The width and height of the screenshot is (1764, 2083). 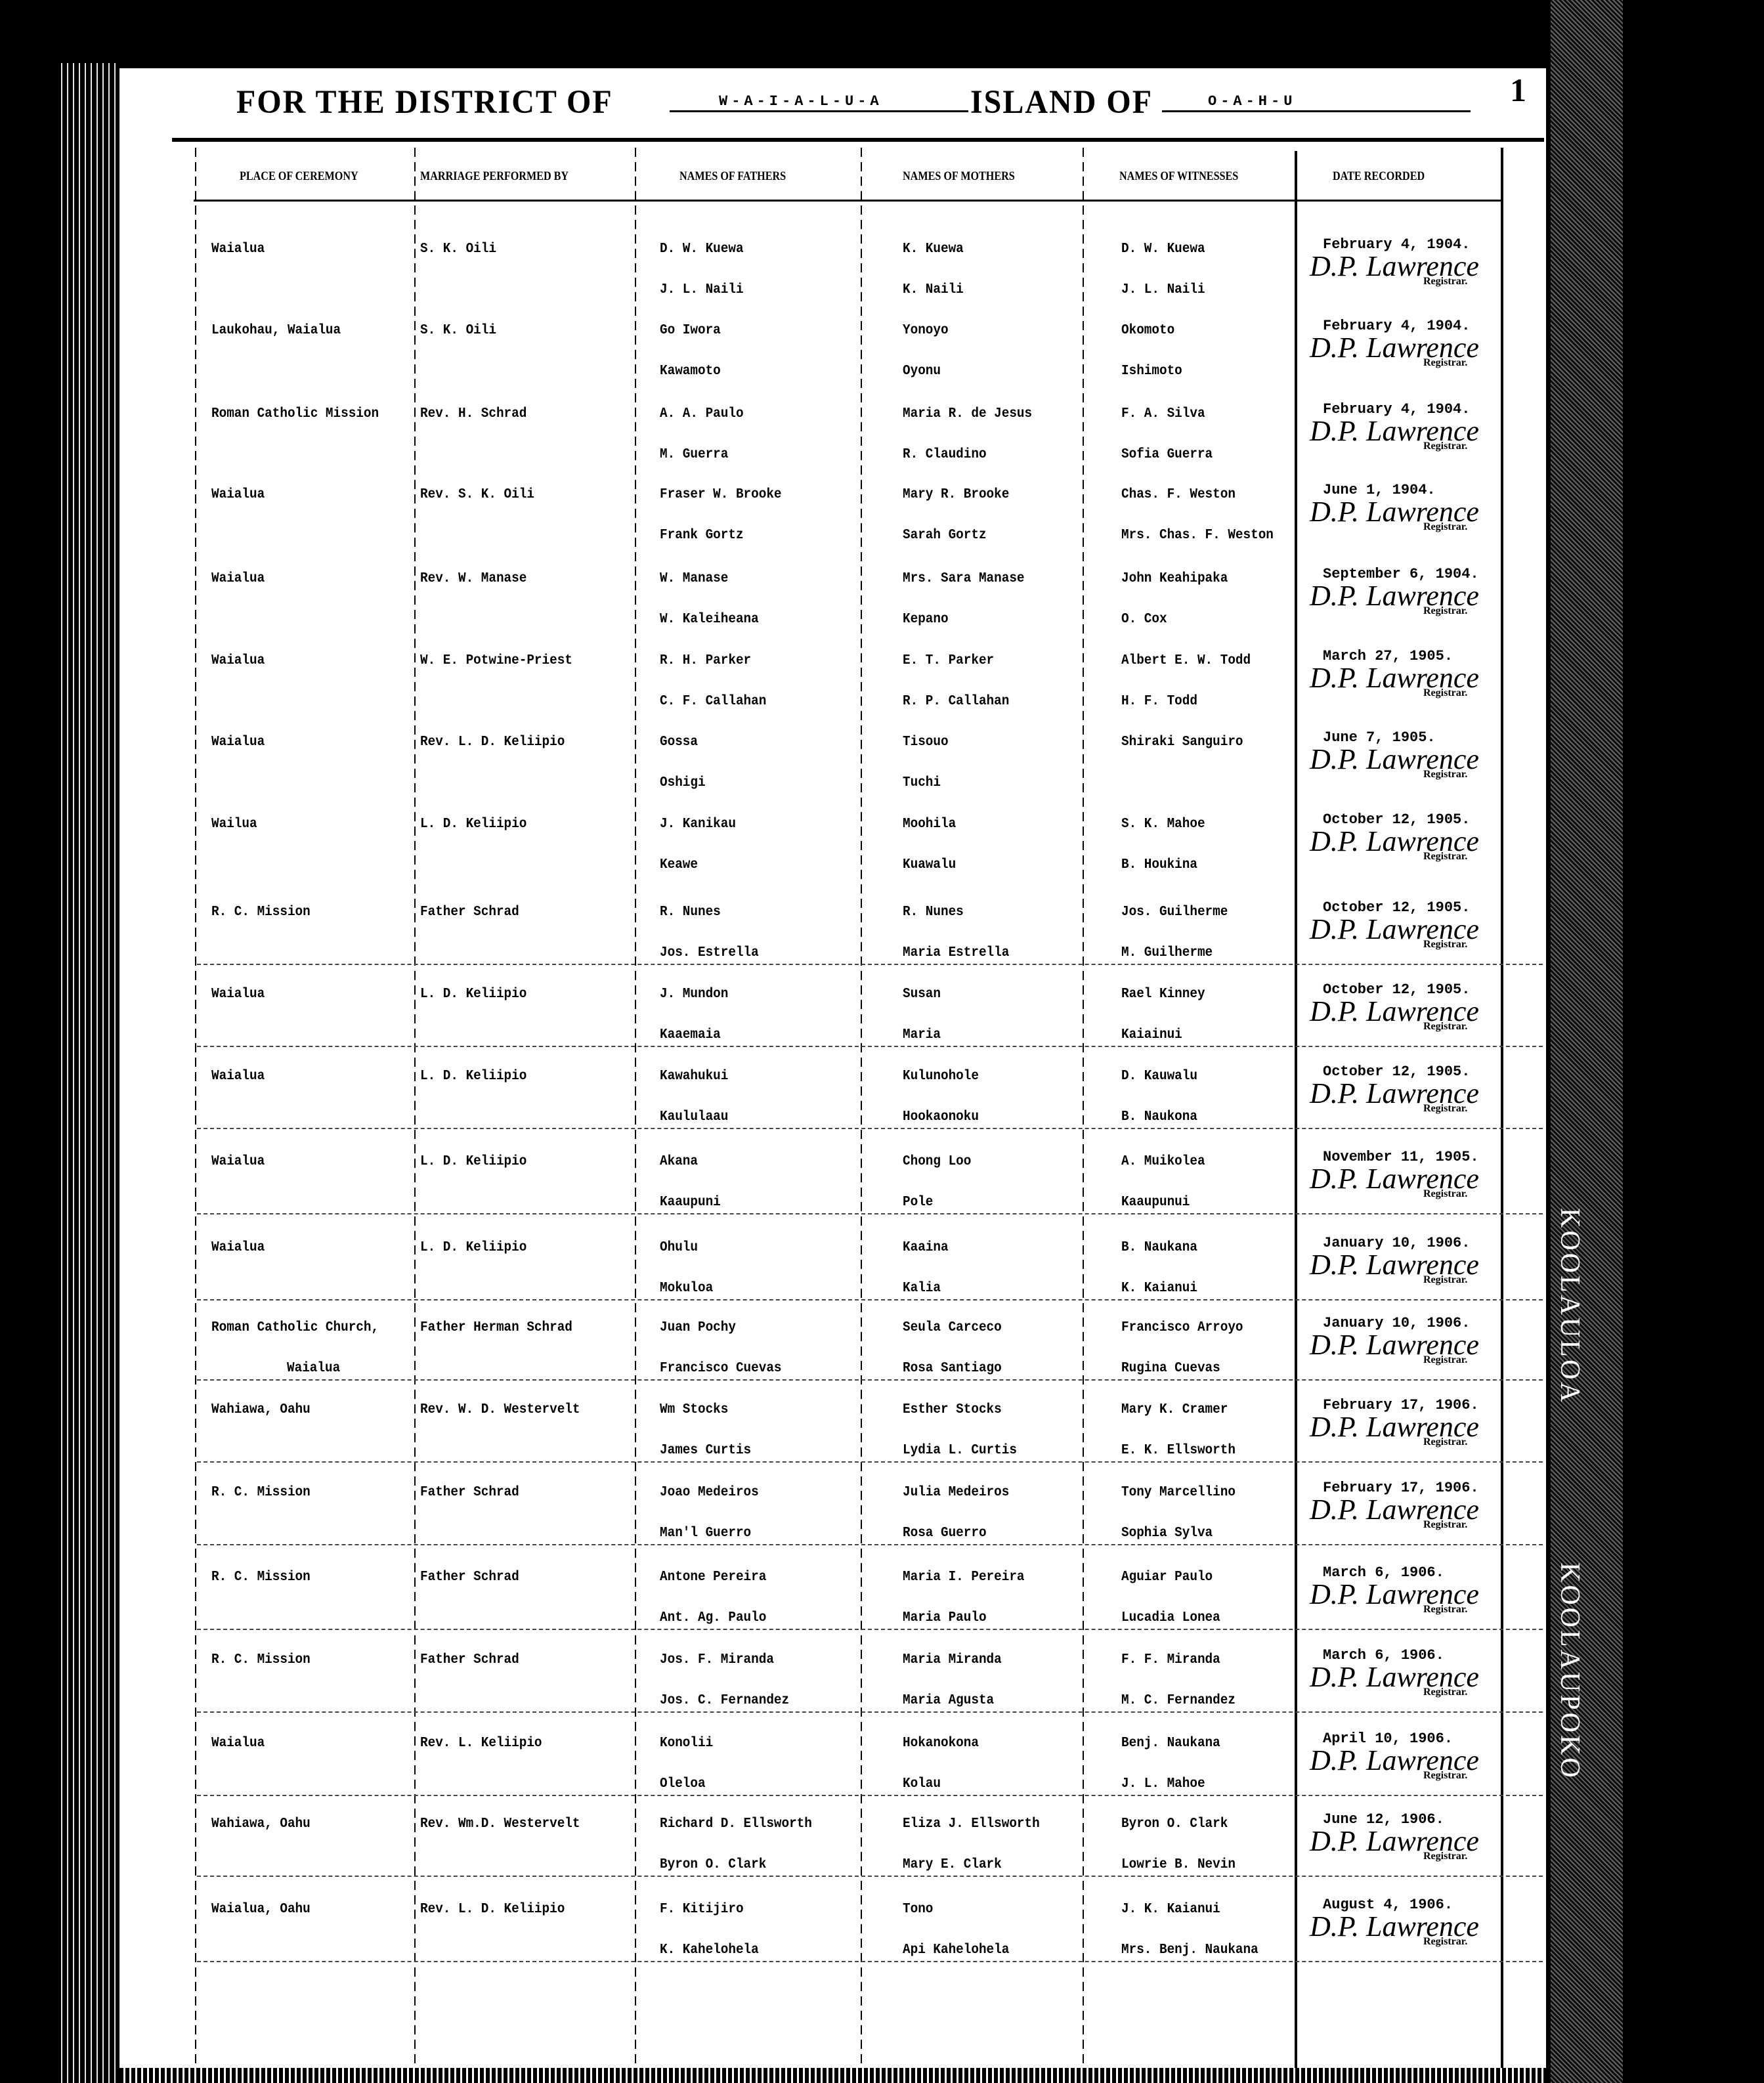 I want to click on place-of-ceremony: Wailua, so click(x=234, y=825).